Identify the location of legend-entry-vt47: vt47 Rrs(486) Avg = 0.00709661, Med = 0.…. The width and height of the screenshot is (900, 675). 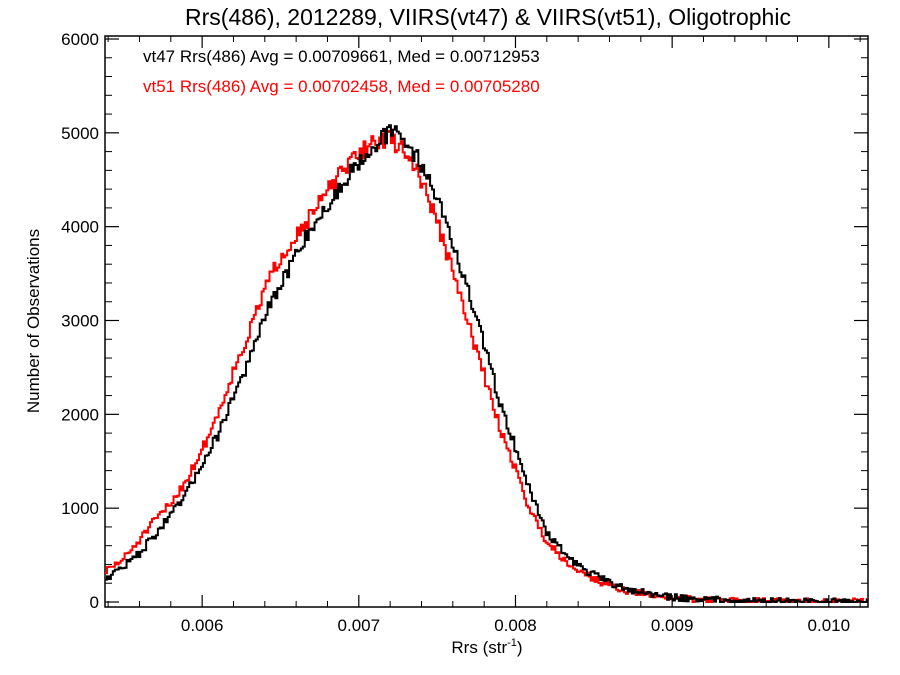
(341, 56).